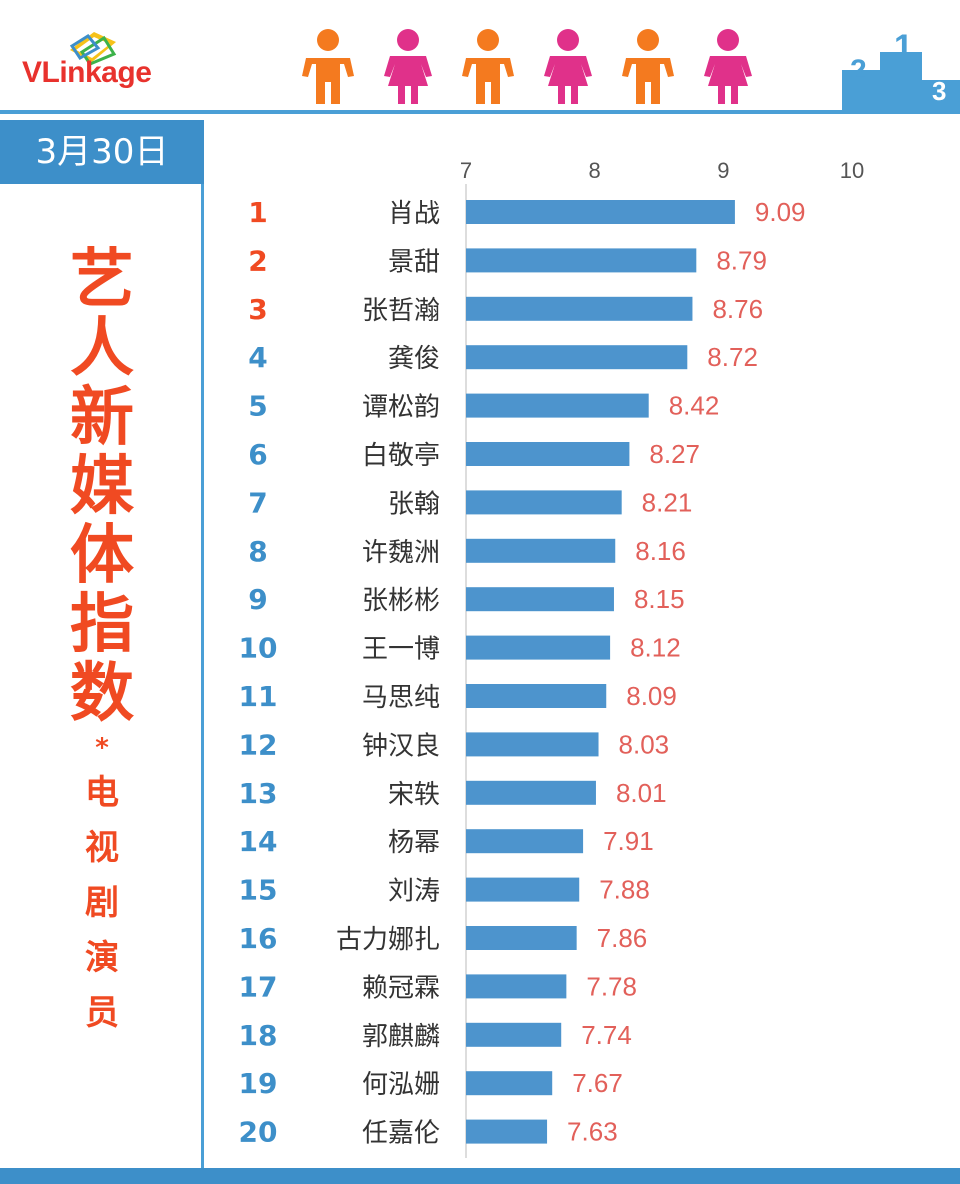 The image size is (960, 1184). Describe the element at coordinates (257, 454) in the screenshot. I see `rank-label: 6` at that location.